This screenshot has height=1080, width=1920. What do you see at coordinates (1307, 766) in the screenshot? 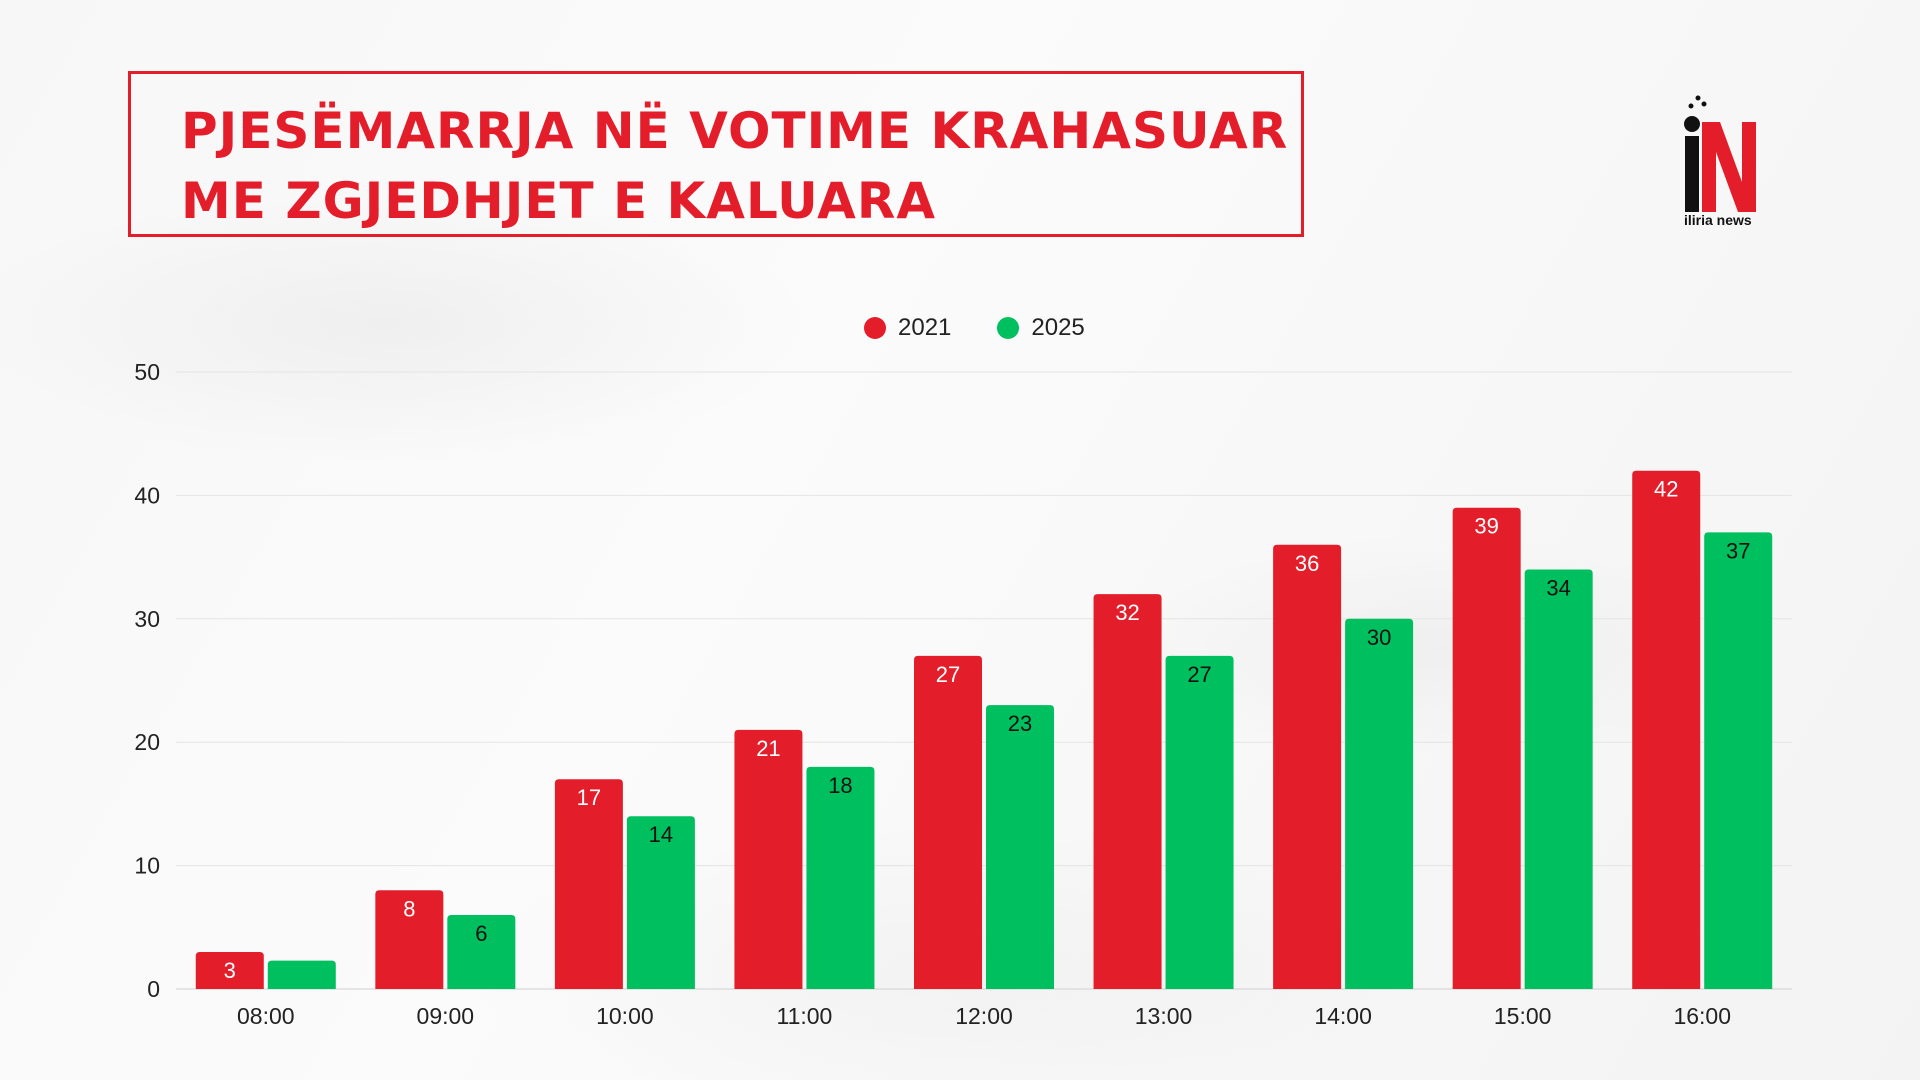
I see `bar-2021-14:00` at bounding box center [1307, 766].